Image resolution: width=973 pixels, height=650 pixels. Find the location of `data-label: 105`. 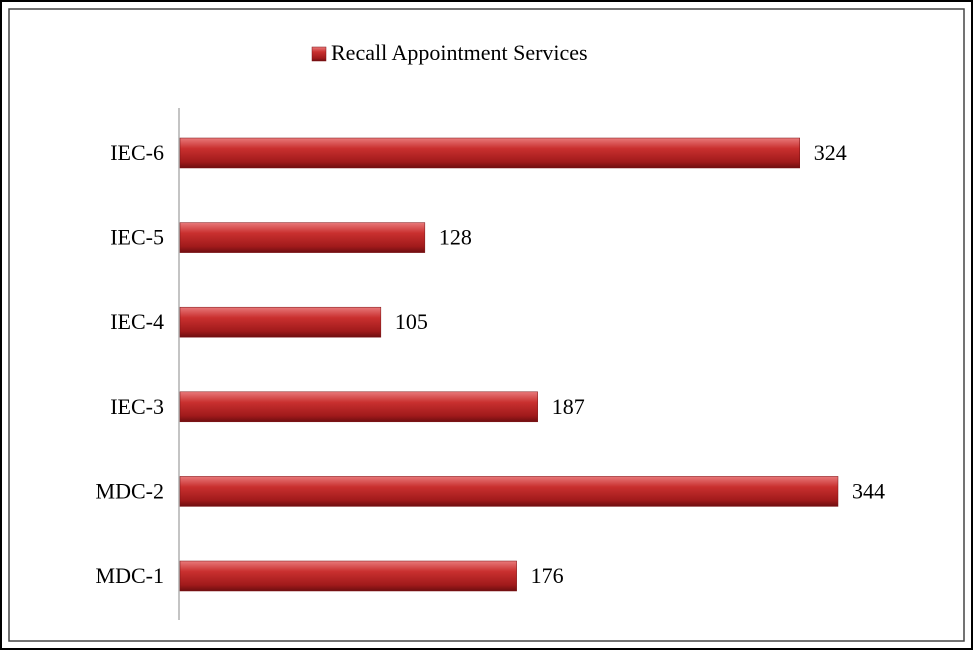

data-label: 105 is located at coordinates (411, 321).